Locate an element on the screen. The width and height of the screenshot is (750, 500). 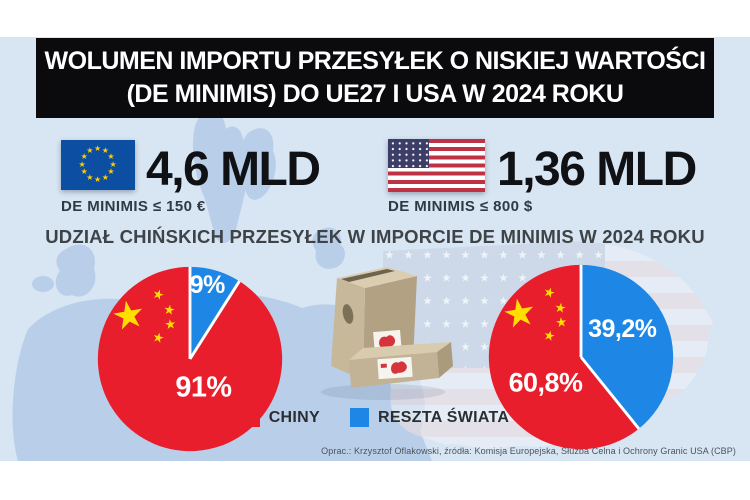
package-boxes-icon is located at coordinates (380, 332).